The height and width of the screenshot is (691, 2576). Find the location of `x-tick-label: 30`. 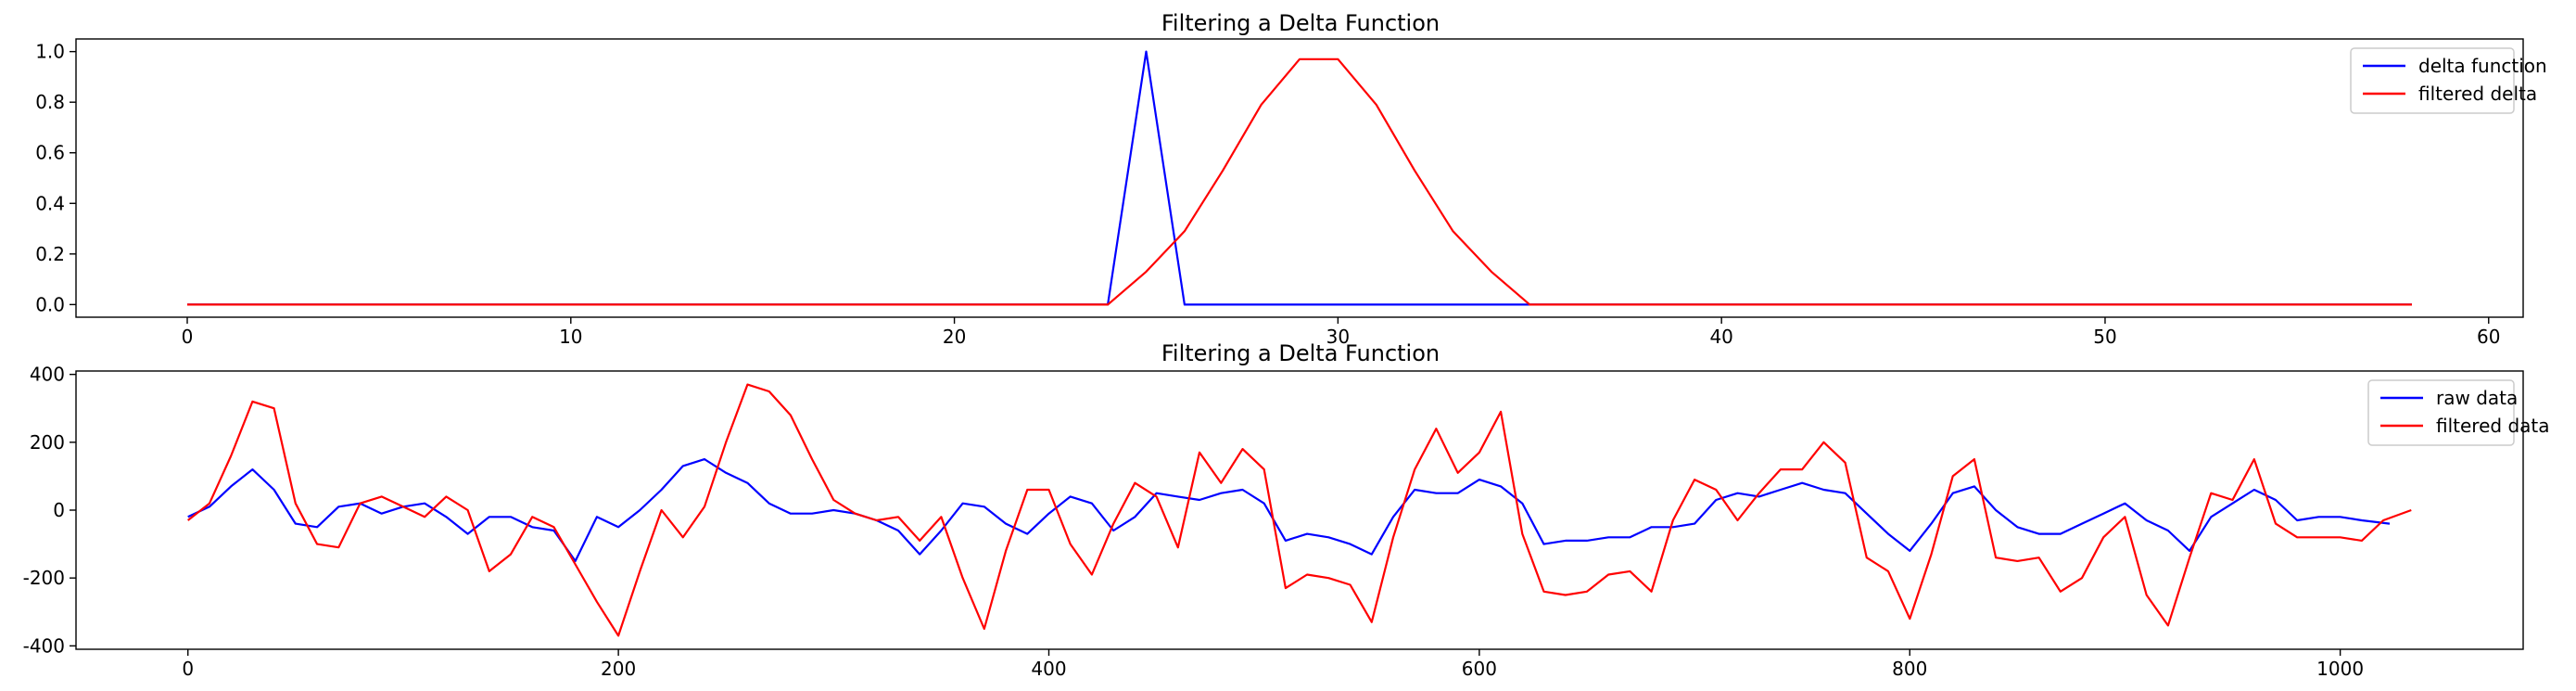

x-tick-label: 30 is located at coordinates (1338, 337).